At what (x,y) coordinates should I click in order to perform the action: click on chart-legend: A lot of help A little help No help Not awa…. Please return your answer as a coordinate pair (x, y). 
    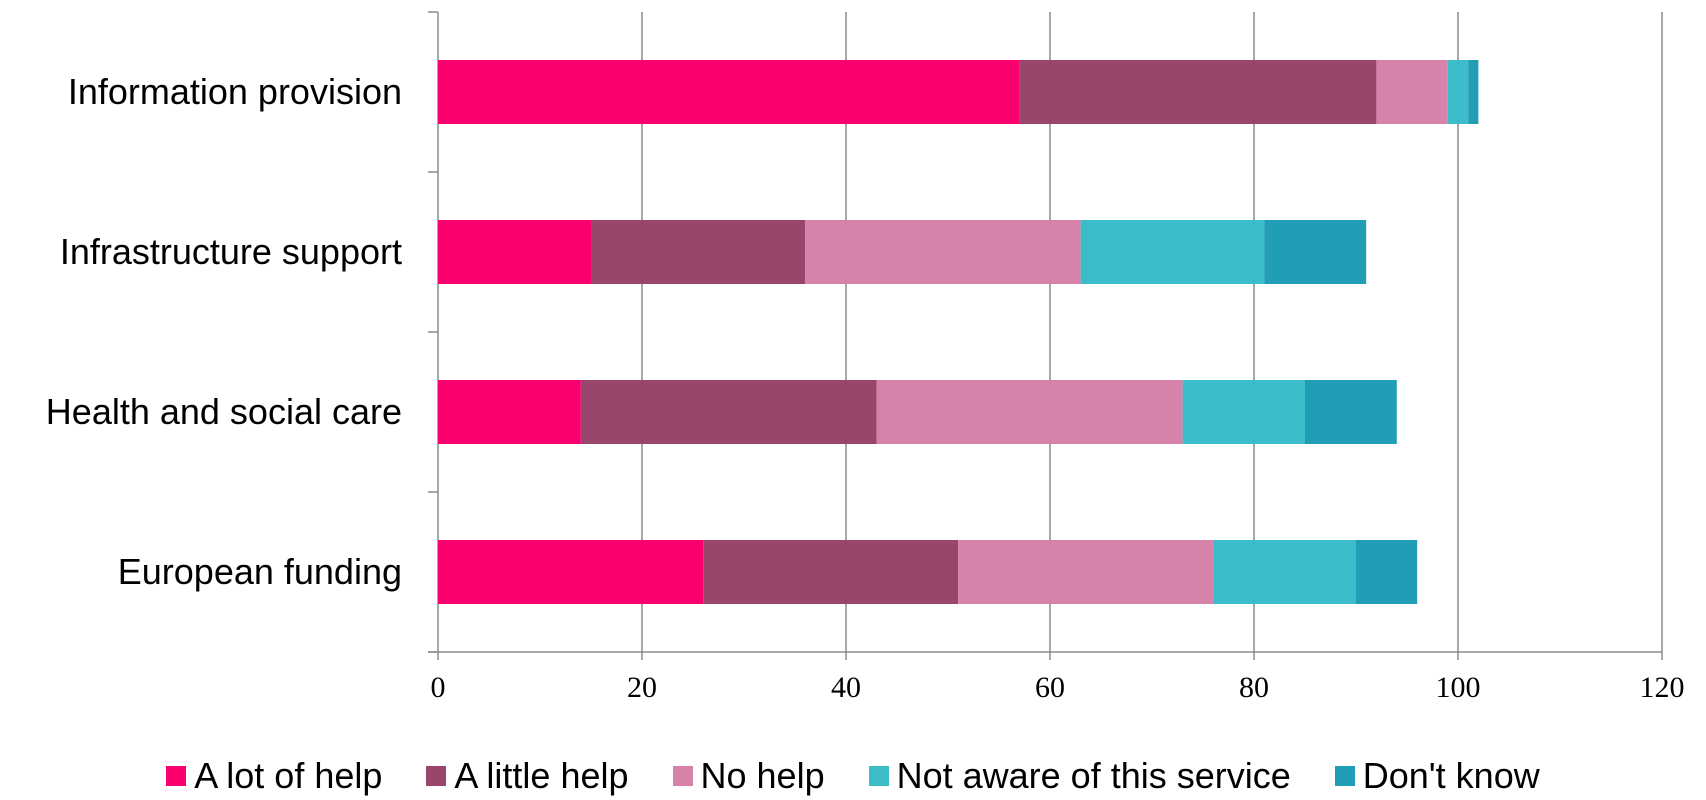
    Looking at the image, I should click on (853, 776).